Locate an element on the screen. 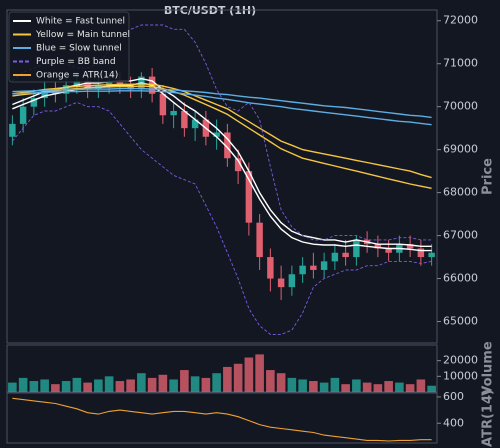  y-axis-label: Volume is located at coordinates (488, 368).